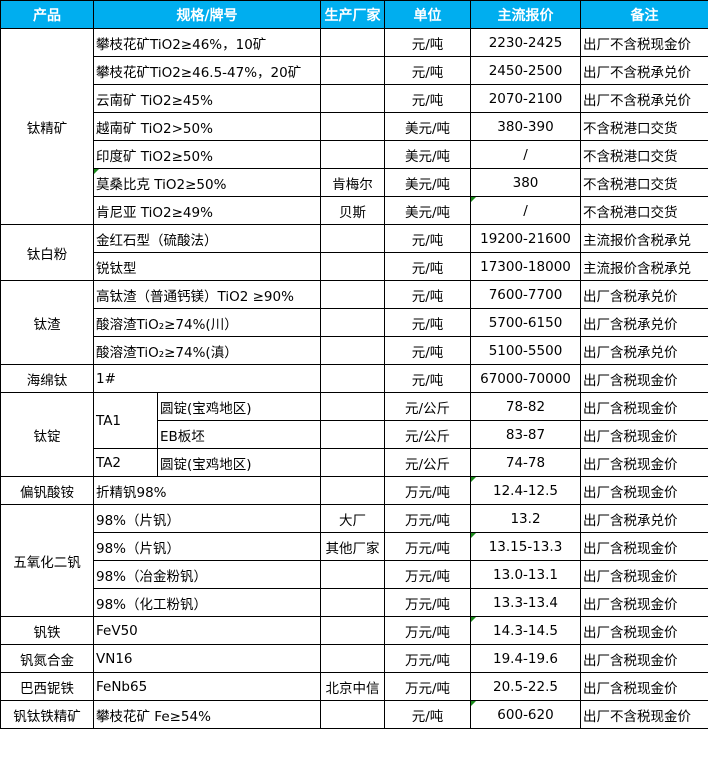 This screenshot has height=783, width=708. Describe the element at coordinates (354, 462) in the screenshot. I see `table-row: TA2 圆锭(宝鸡地区) 元/公斤 74-78 出厂含税现金价` at that location.